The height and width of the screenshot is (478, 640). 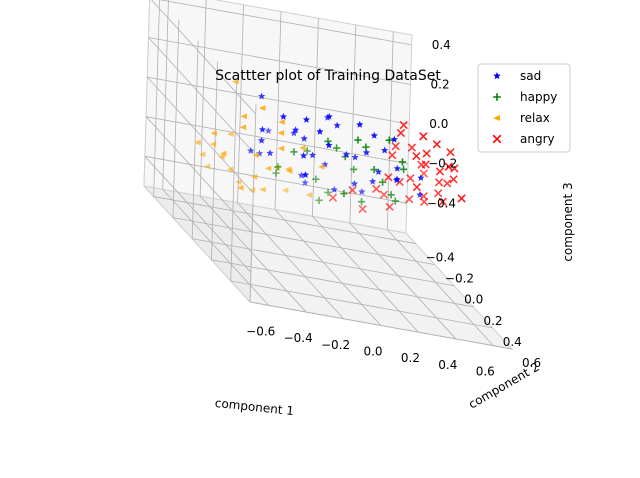 I want to click on legend-label-angry: angry, so click(x=537, y=139).